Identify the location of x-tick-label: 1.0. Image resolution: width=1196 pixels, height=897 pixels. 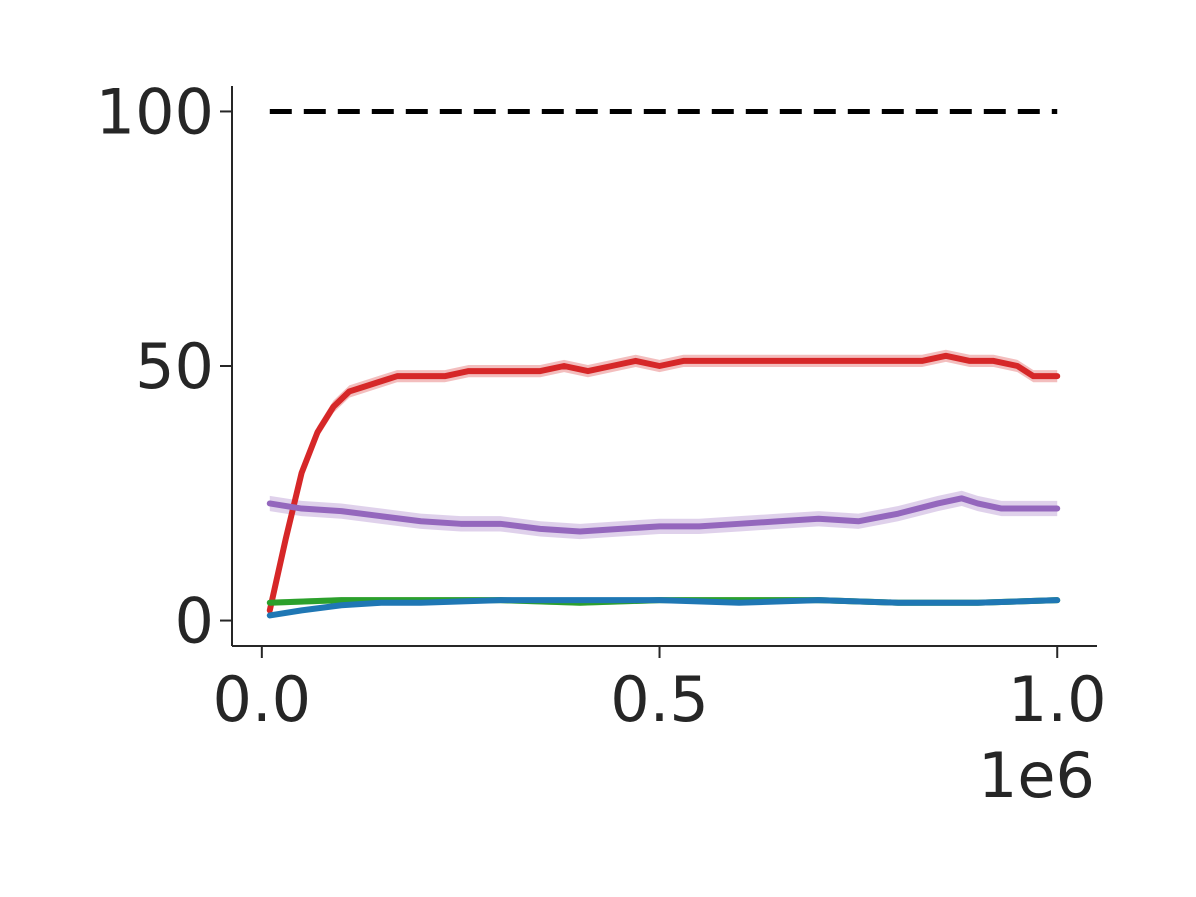
(1057, 699).